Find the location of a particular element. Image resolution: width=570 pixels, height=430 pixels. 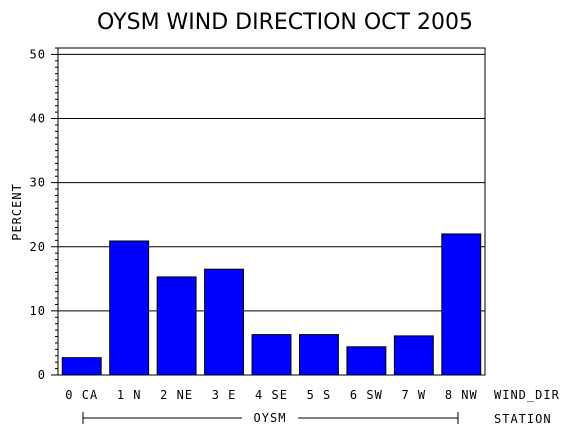

x-tick-label: 6 SW is located at coordinates (366, 395).